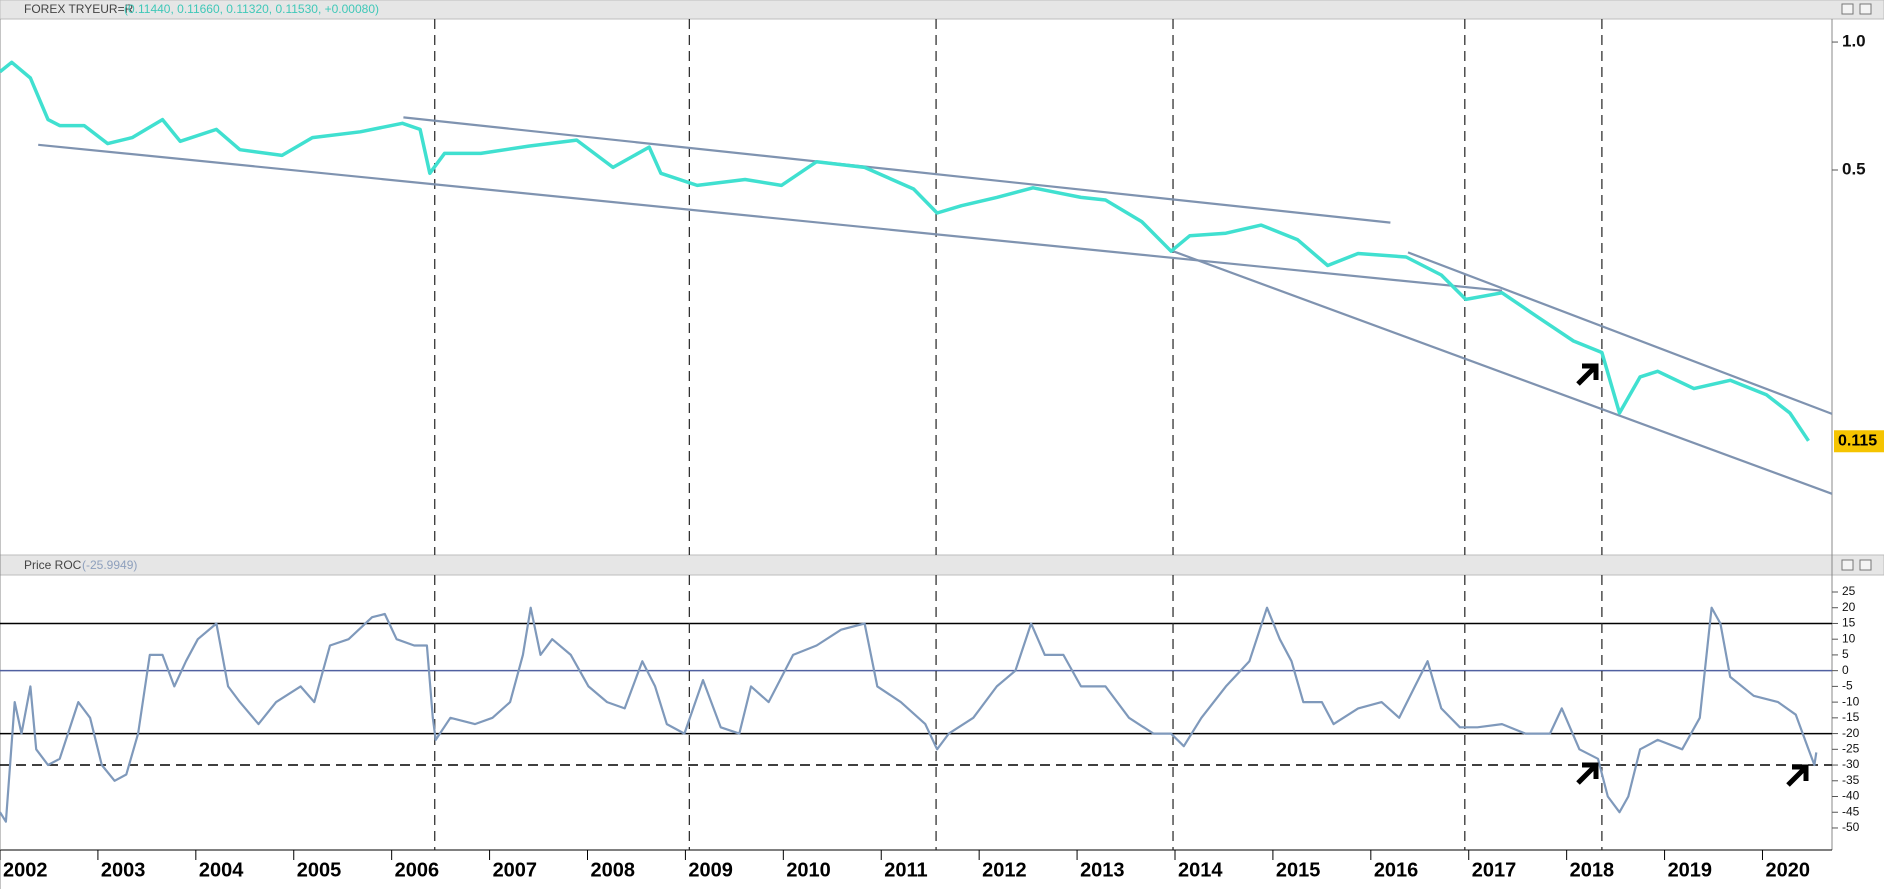 This screenshot has height=889, width=1884. Describe the element at coordinates (1298, 870) in the screenshot. I see `x-tick-label: 2015` at that location.